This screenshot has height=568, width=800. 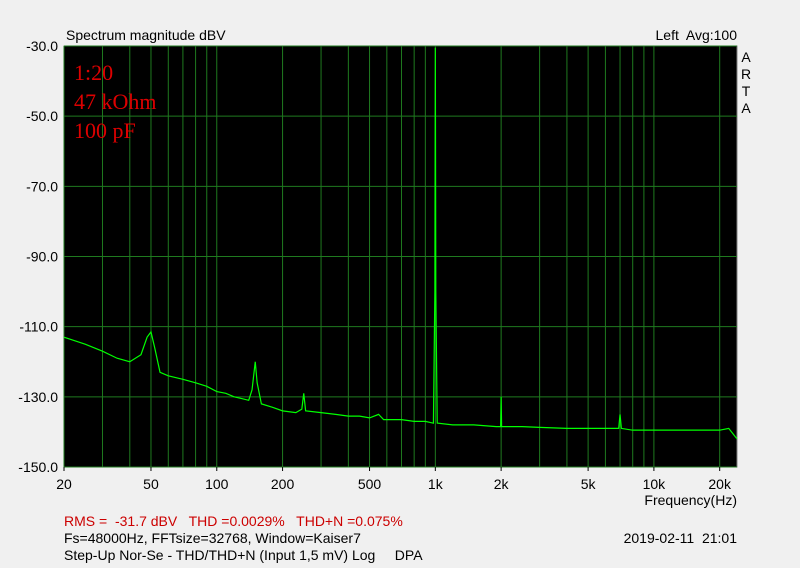 What do you see at coordinates (64, 484) in the screenshot?
I see `x-tick-label: 20` at bounding box center [64, 484].